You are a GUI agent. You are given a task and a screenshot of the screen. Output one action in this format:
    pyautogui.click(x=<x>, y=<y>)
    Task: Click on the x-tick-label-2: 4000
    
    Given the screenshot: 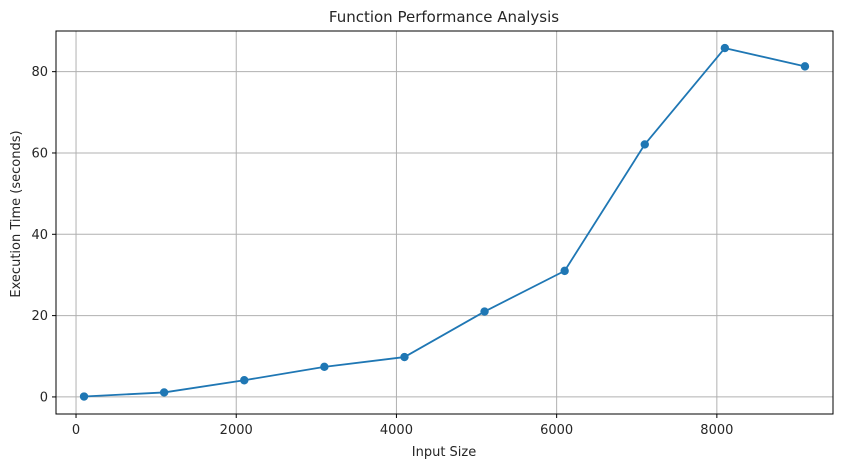 What is the action you would take?
    pyautogui.click(x=396, y=430)
    